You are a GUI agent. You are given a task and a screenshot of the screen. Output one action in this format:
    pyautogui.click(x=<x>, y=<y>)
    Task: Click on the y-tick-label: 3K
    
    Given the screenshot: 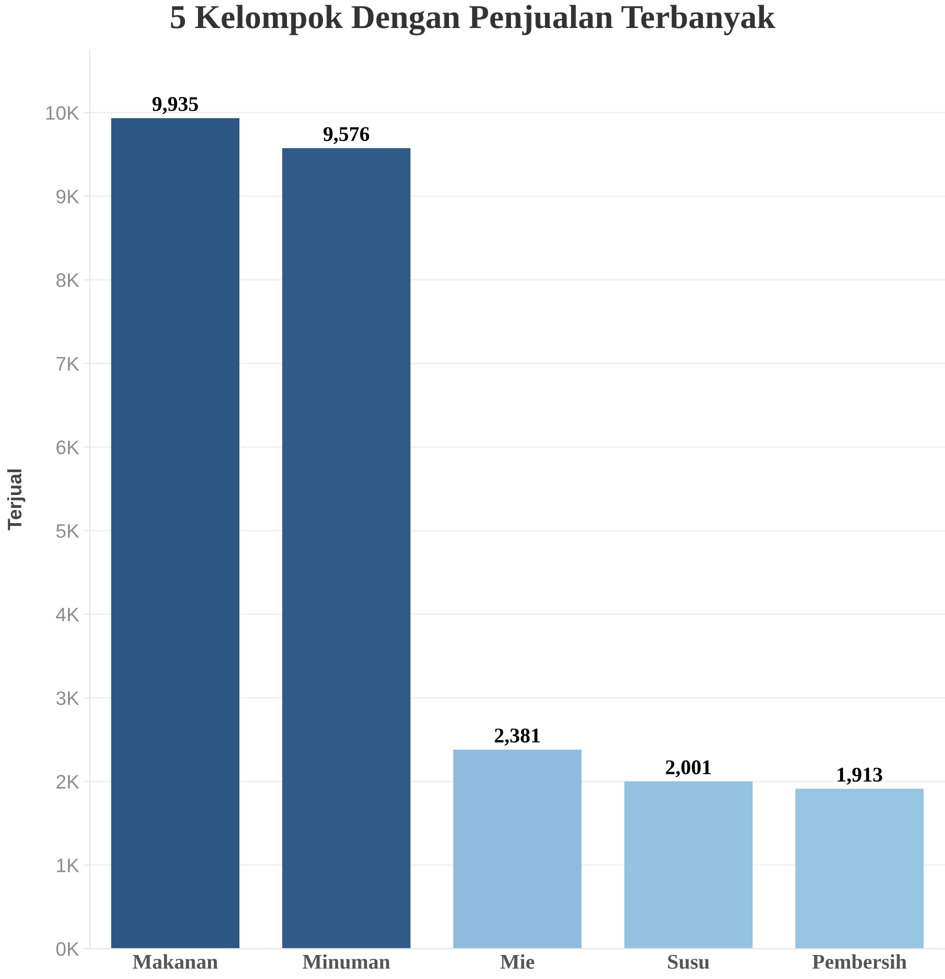 What is the action you would take?
    pyautogui.click(x=68, y=698)
    